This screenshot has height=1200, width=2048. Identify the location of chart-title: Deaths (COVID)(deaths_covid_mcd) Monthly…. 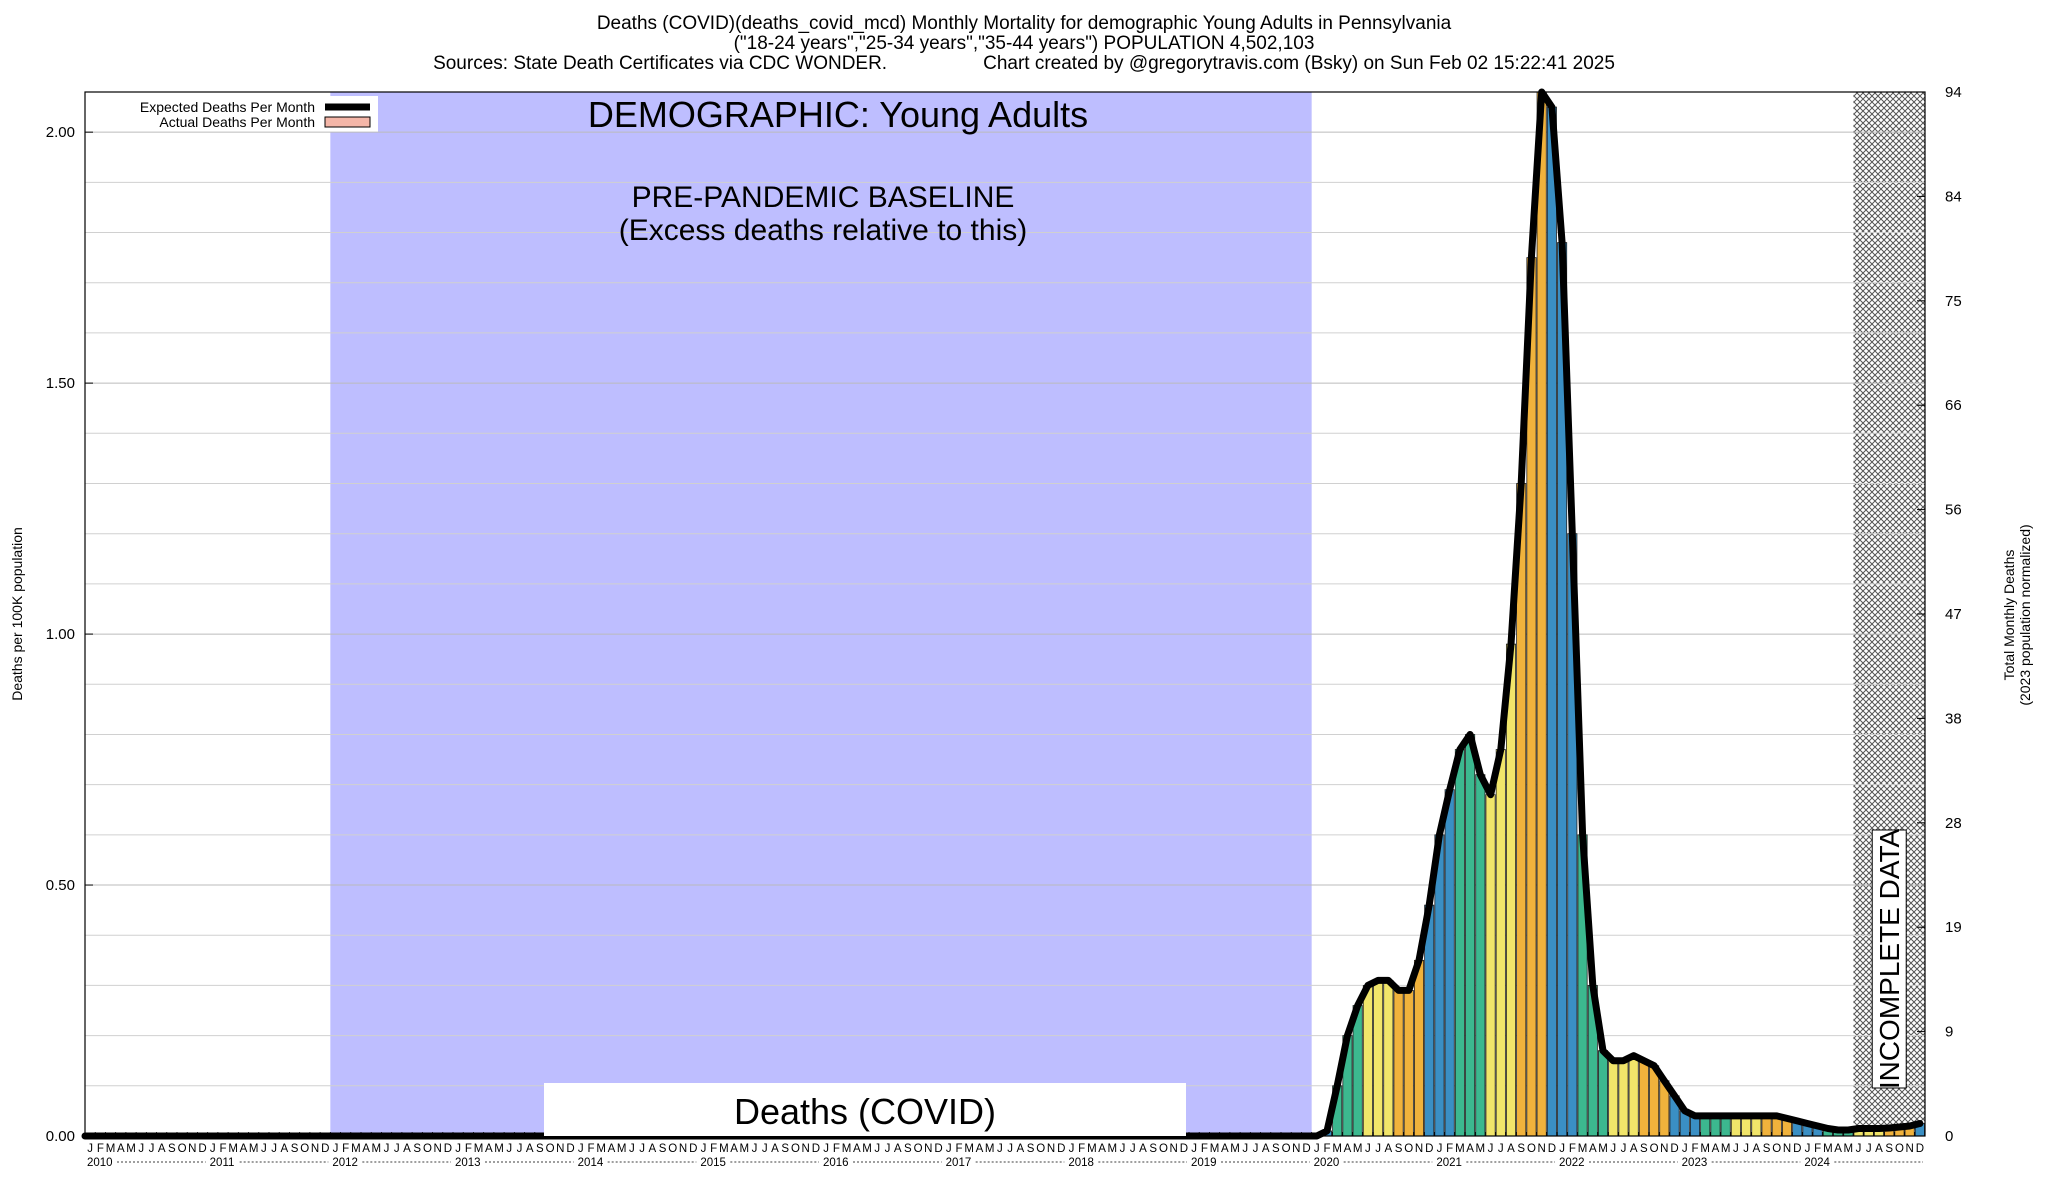
(1024, 23).